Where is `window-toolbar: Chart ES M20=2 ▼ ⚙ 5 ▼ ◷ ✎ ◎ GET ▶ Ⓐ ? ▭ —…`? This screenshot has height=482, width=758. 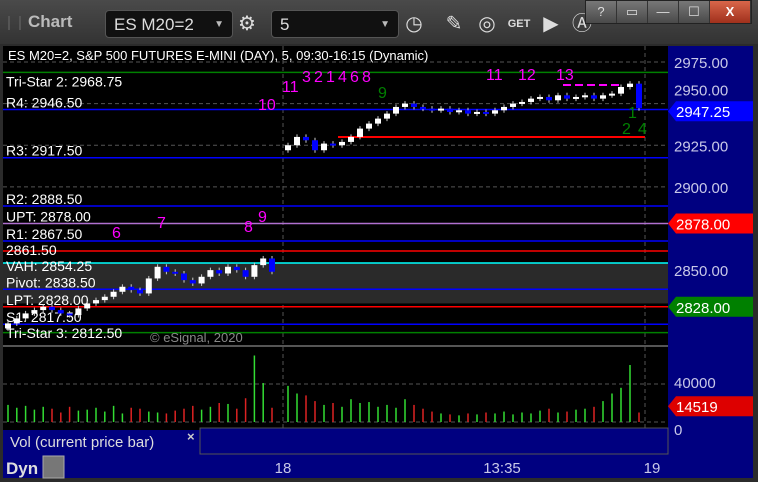 window-toolbar: Chart ES M20=2 ▼ ⚙ 5 ▼ ◷ ✎ ◎ GET ▶ Ⓐ ? ▭ —… is located at coordinates (379, 22).